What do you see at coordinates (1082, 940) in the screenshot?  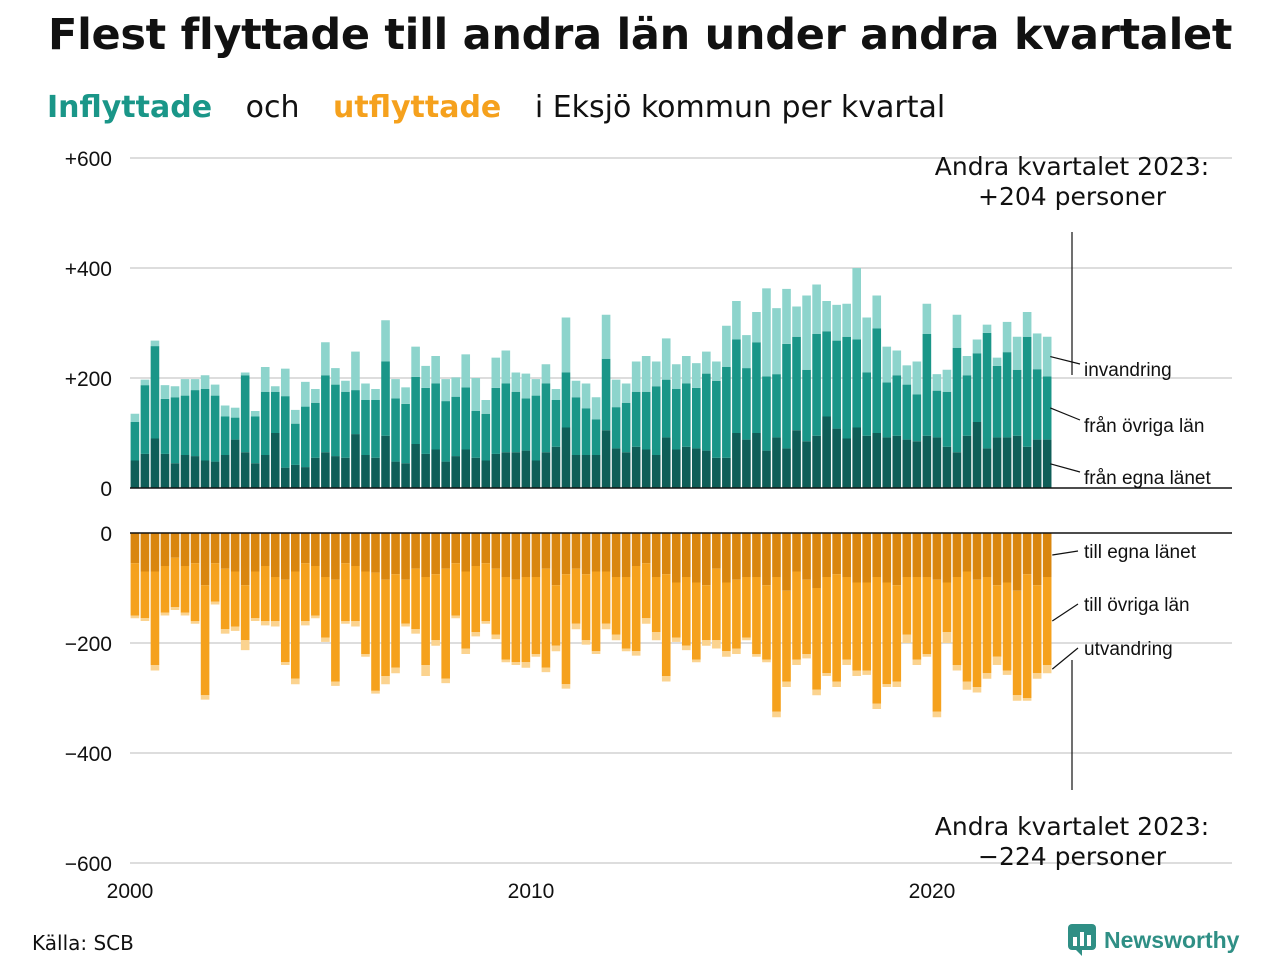 I see `newsworthy-logo-icon` at bounding box center [1082, 940].